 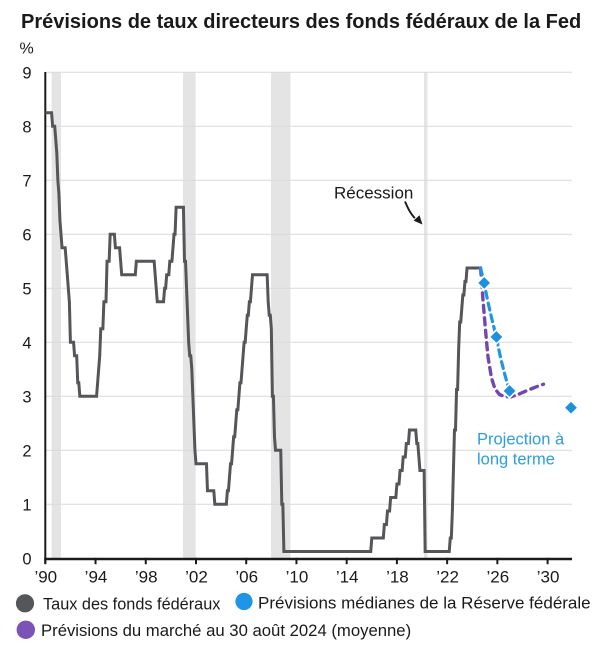 What do you see at coordinates (26, 397) in the screenshot?
I see `svg-text: 3` at bounding box center [26, 397].